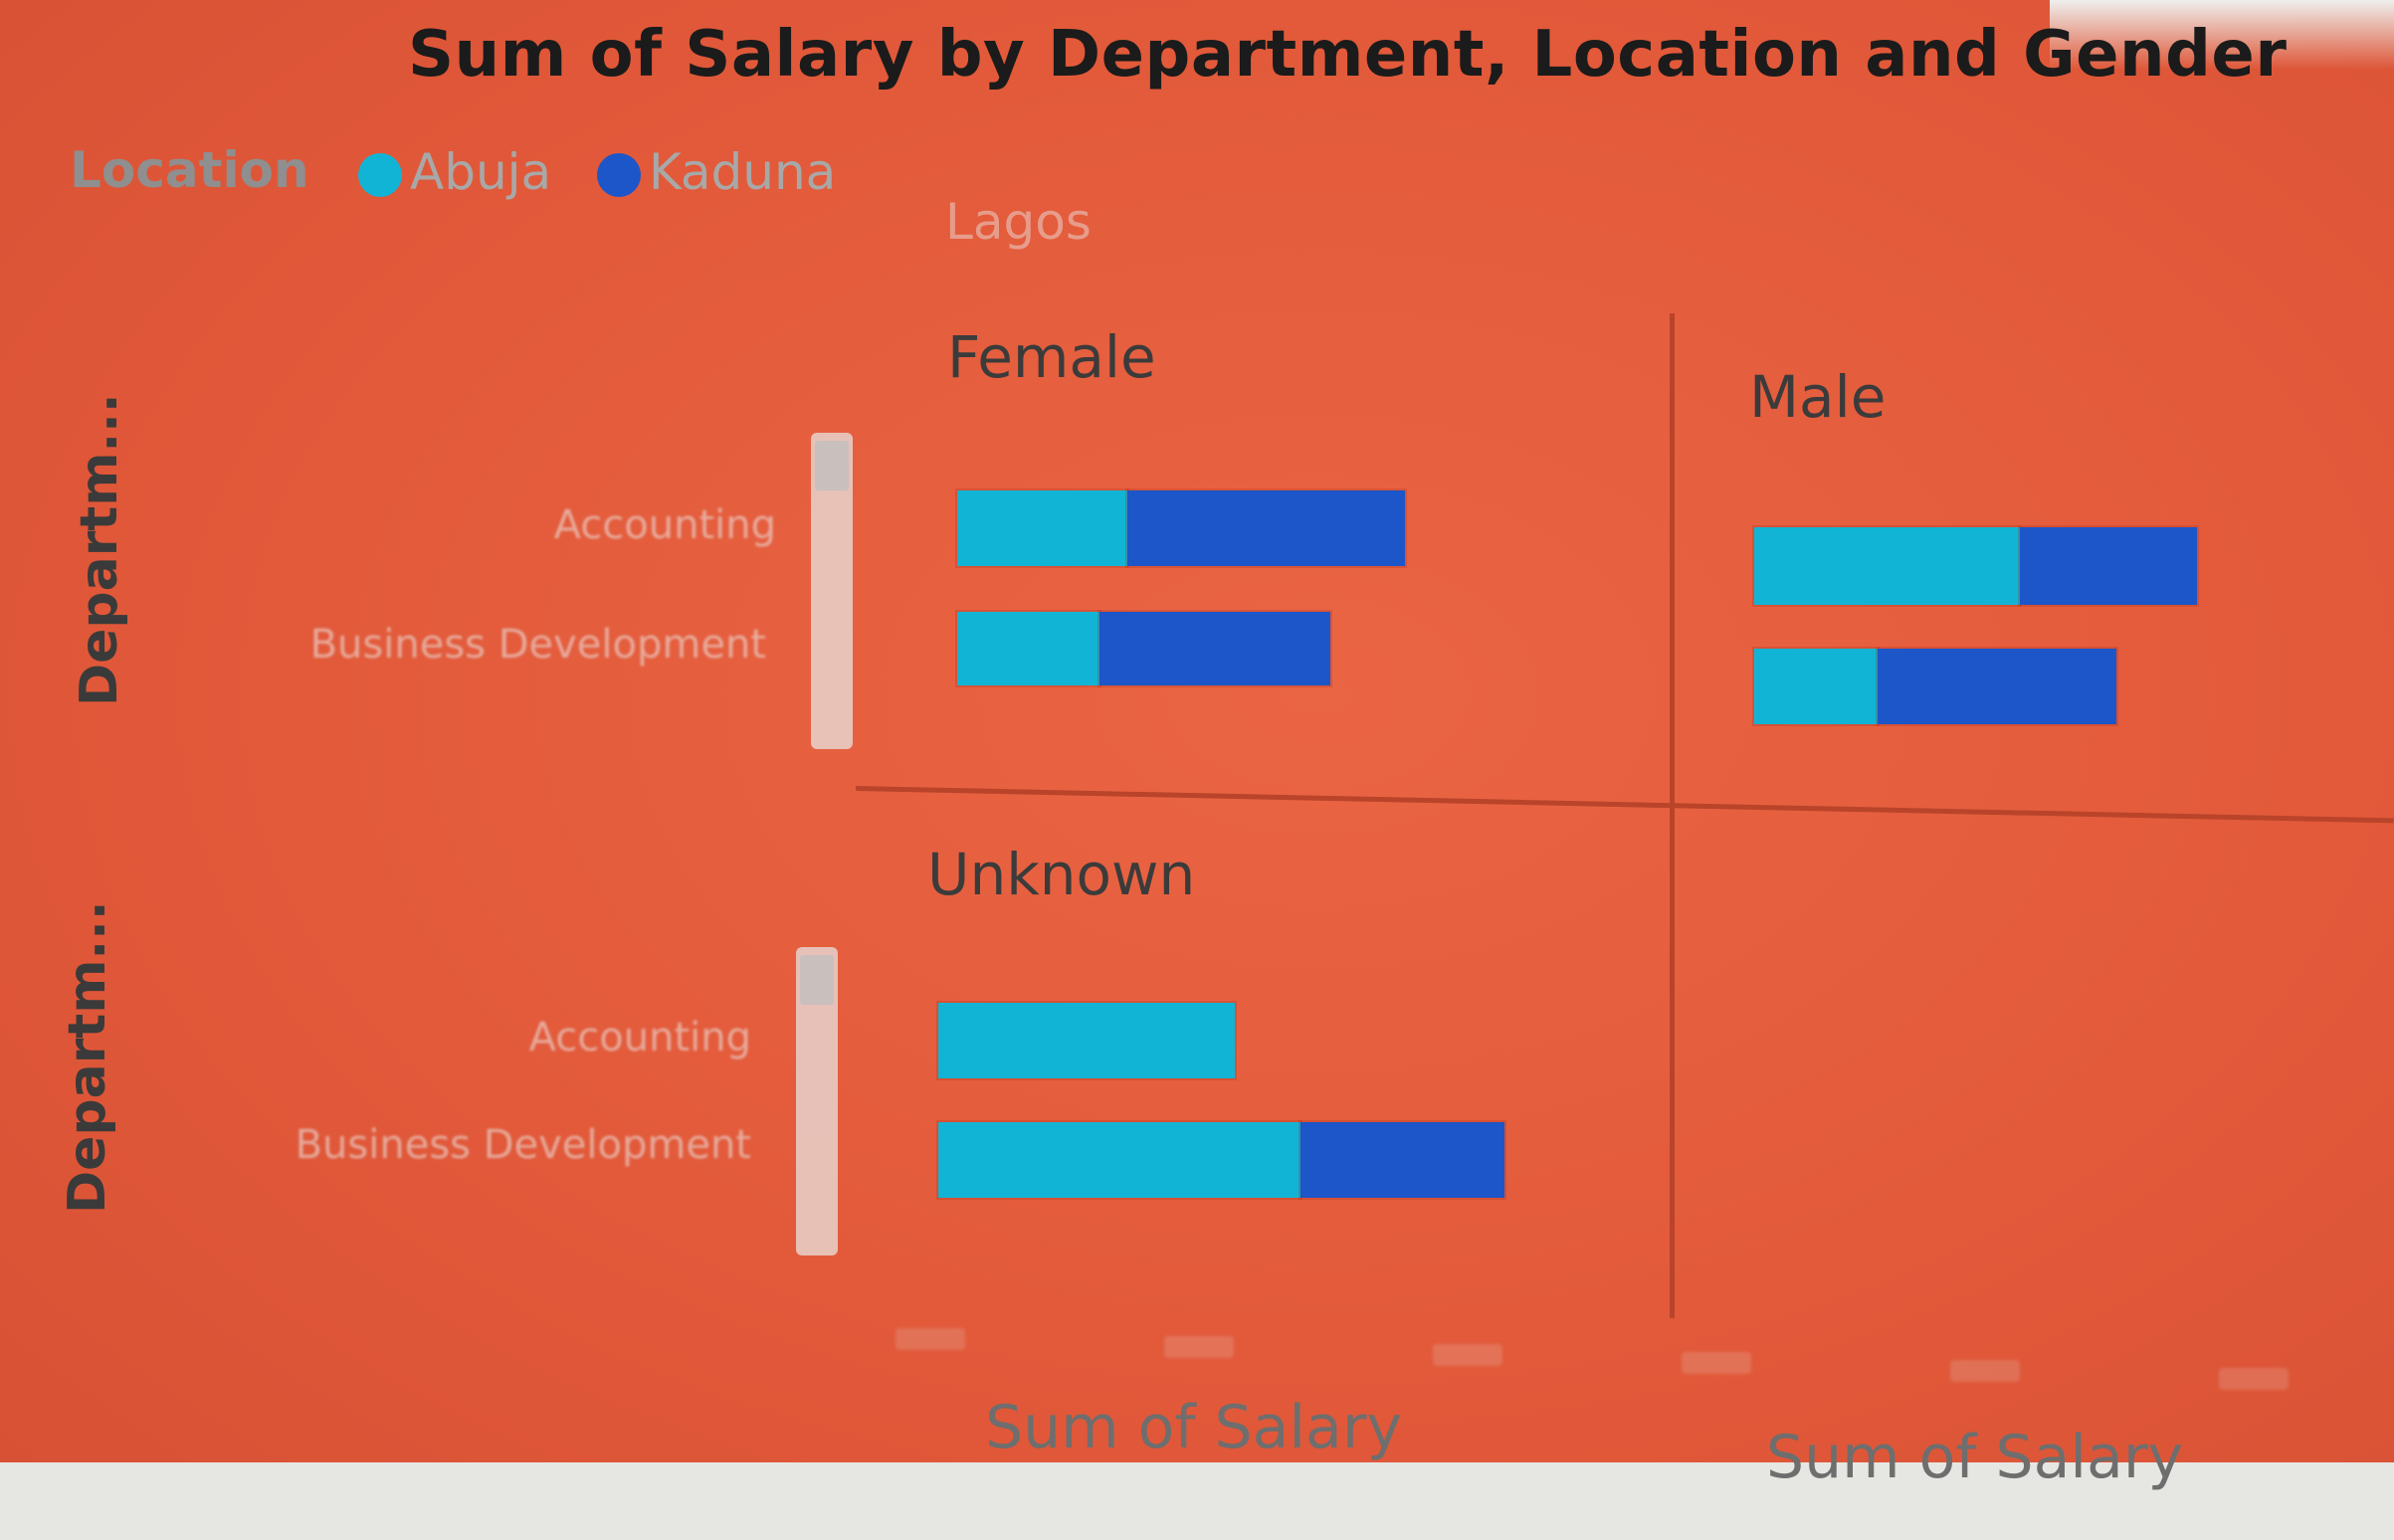 This screenshot has width=2394, height=1540. I want to click on legend-dot-kaduna, so click(619, 175).